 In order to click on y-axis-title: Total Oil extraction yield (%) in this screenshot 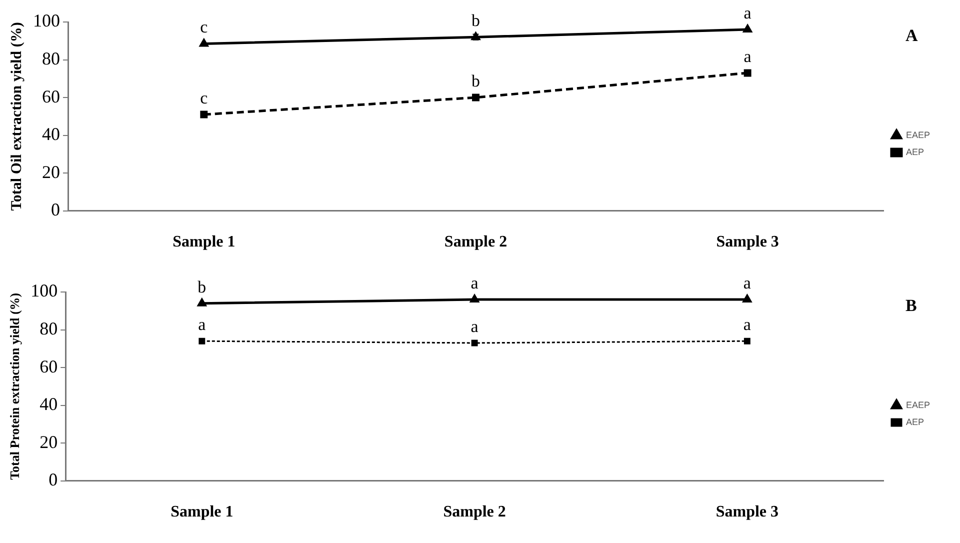, I will do `click(16, 116)`.